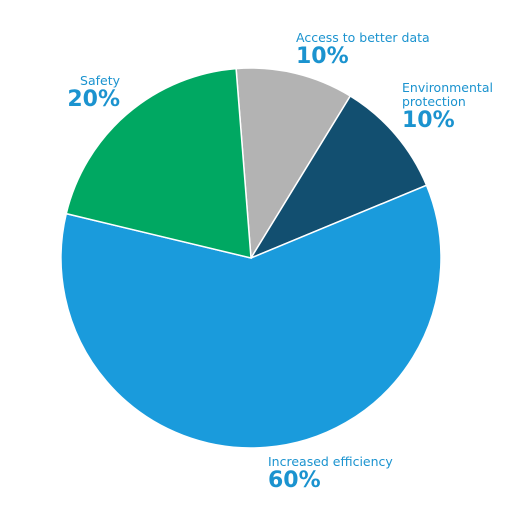  What do you see at coordinates (100, 80) in the screenshot?
I see `slice-name: Safety` at bounding box center [100, 80].